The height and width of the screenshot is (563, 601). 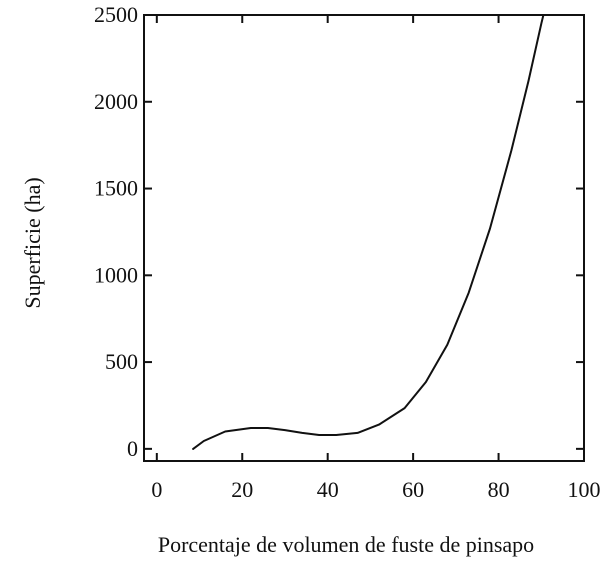 I want to click on y-tick-label: 1500, so click(x=116, y=188).